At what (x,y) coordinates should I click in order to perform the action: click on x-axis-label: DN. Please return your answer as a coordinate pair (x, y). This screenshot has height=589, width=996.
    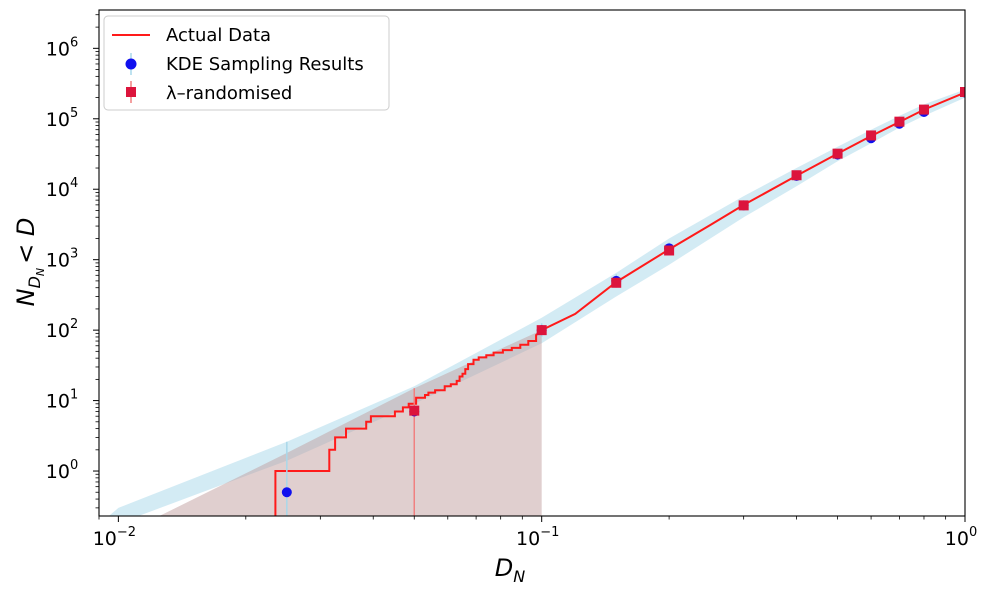
    Looking at the image, I should click on (510, 570).